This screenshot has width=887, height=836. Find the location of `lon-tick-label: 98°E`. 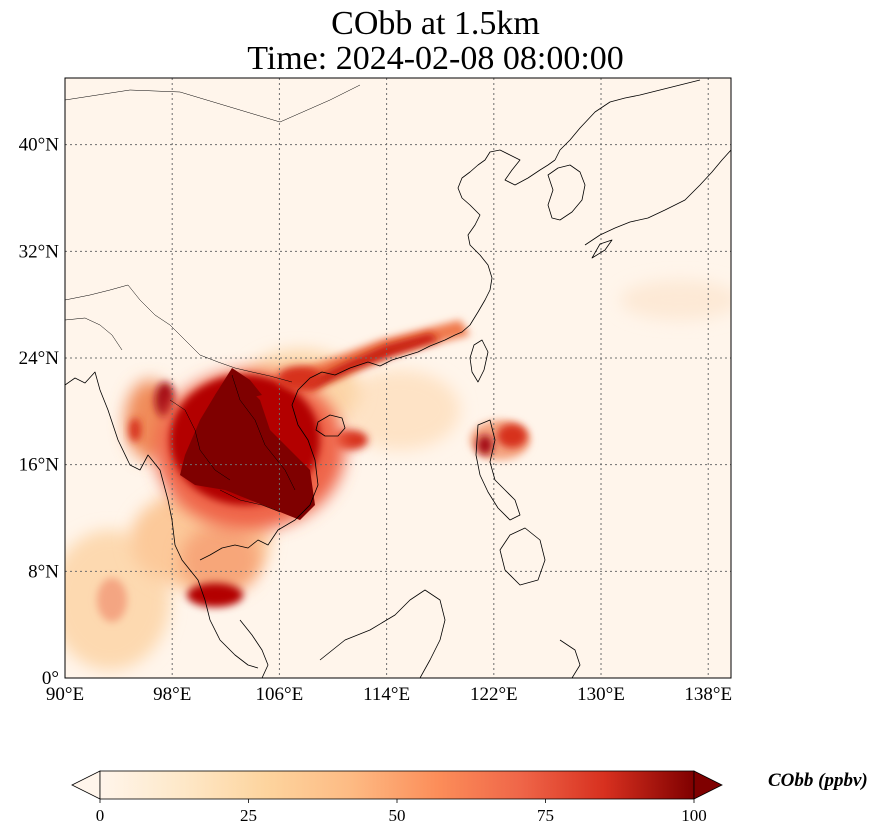

lon-tick-label: 98°E is located at coordinates (172, 694).